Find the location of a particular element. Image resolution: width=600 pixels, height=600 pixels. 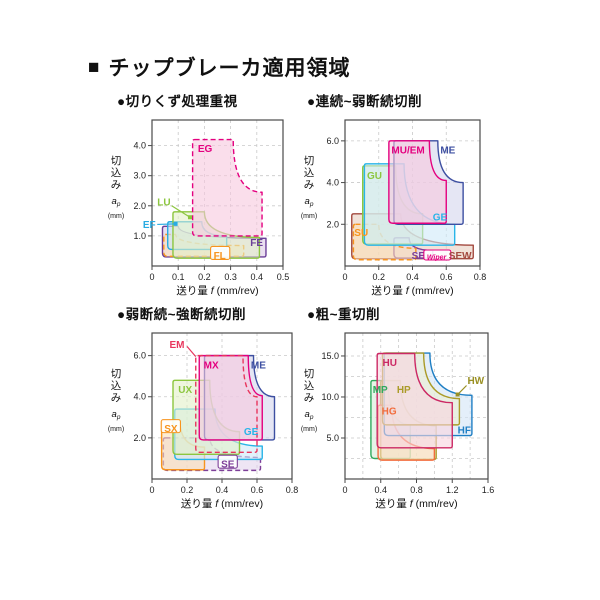

page-title: ■ チップブレーカ適用領域 is located at coordinates (219, 67).